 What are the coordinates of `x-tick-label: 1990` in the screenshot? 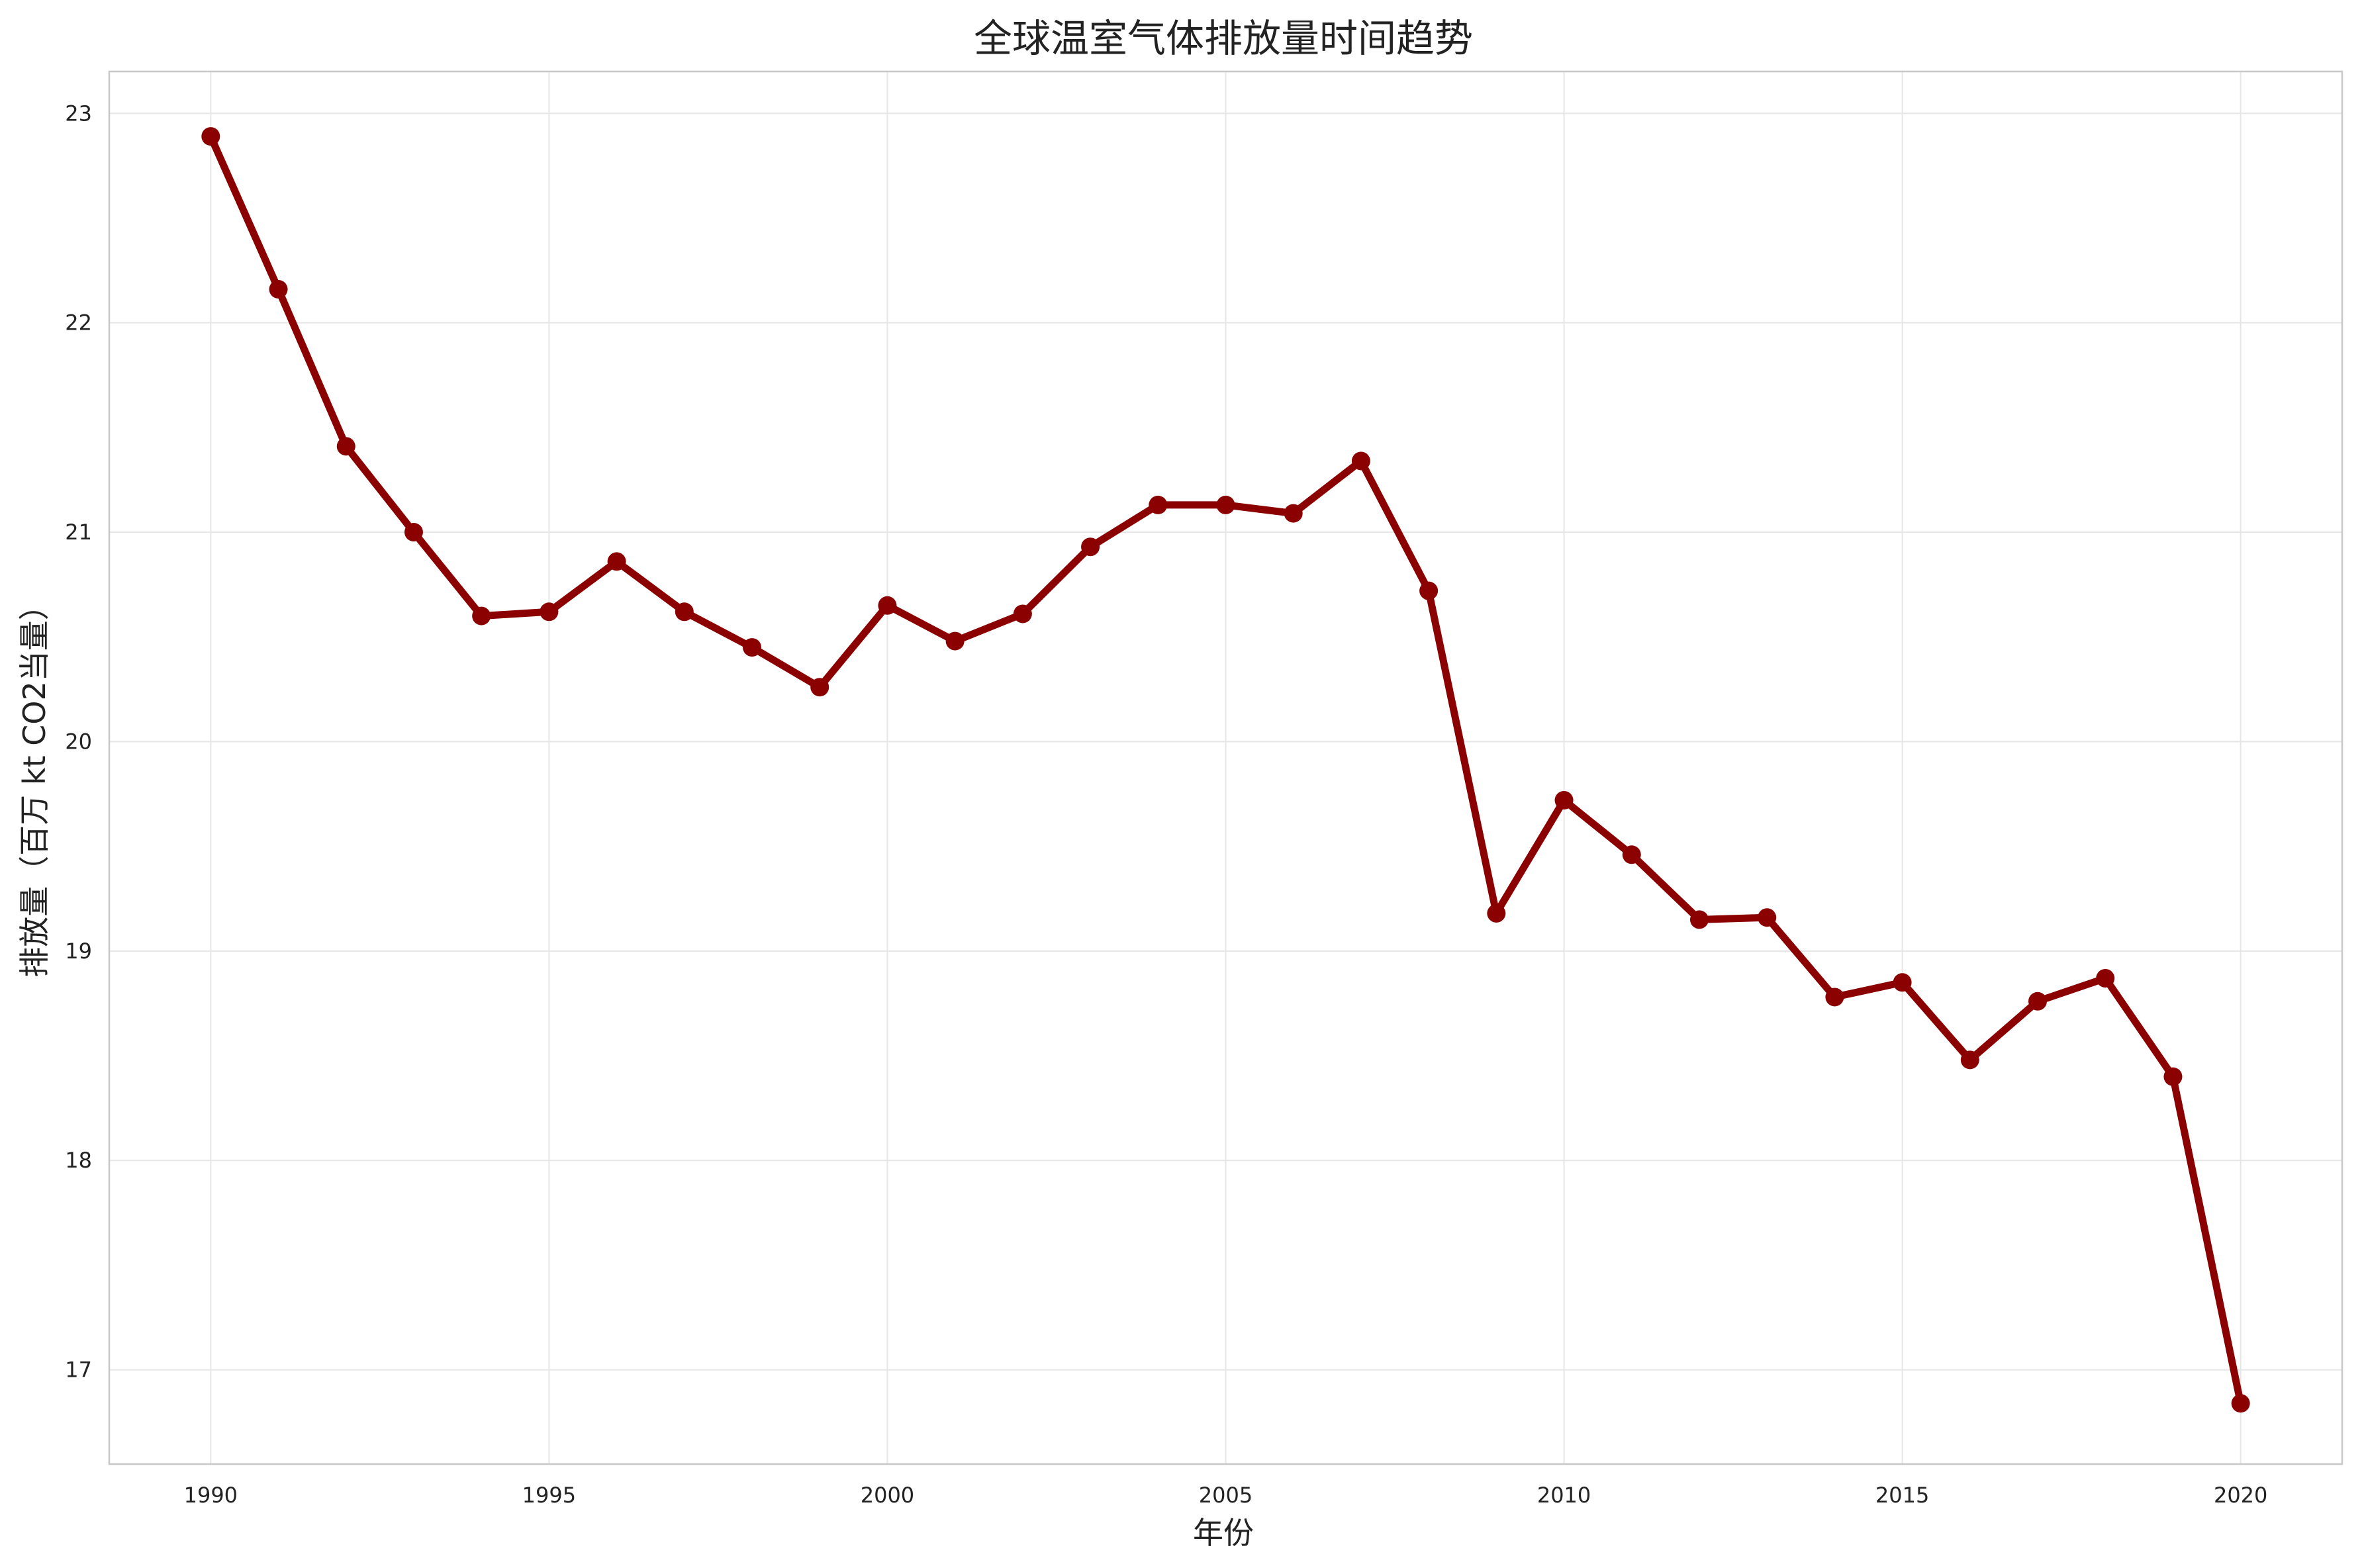 It's located at (211, 1495).